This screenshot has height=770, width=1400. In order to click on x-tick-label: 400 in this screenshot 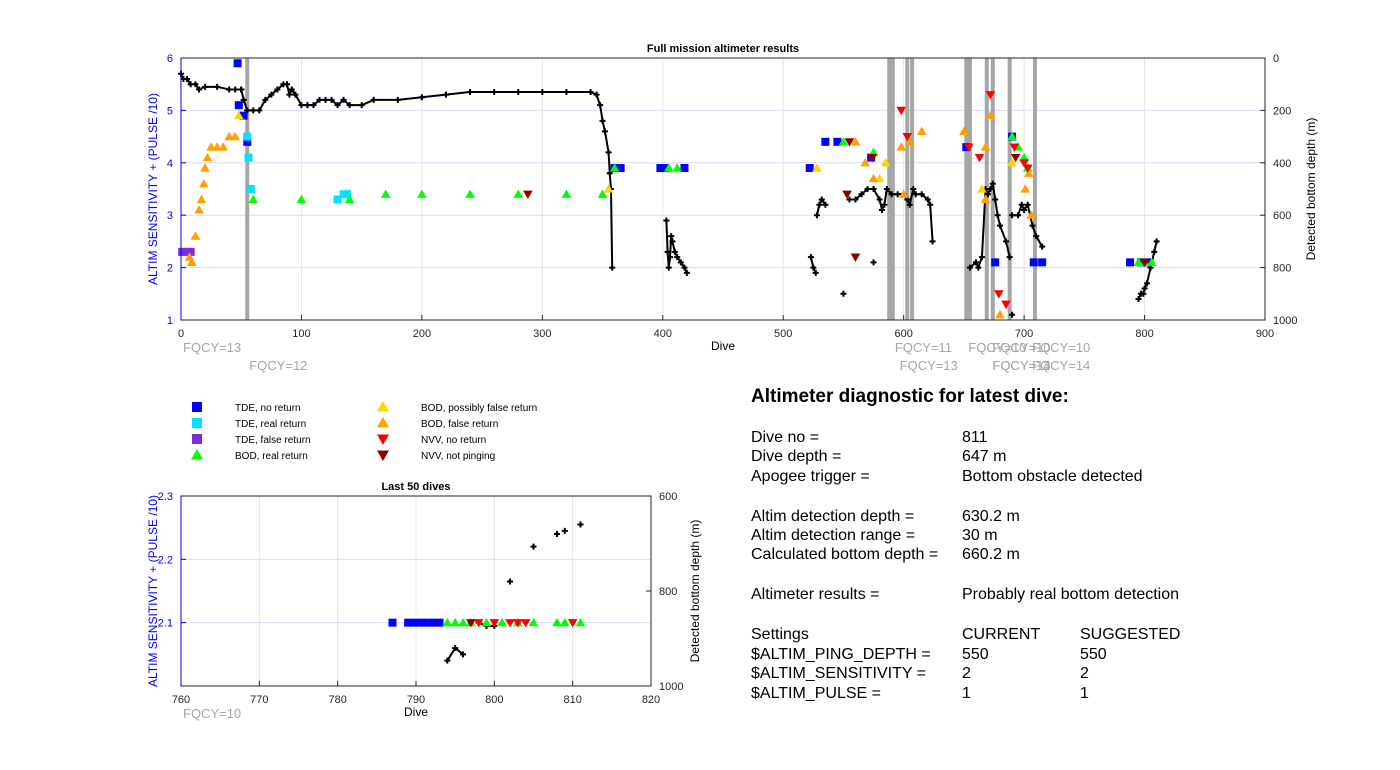, I will do `click(663, 334)`.